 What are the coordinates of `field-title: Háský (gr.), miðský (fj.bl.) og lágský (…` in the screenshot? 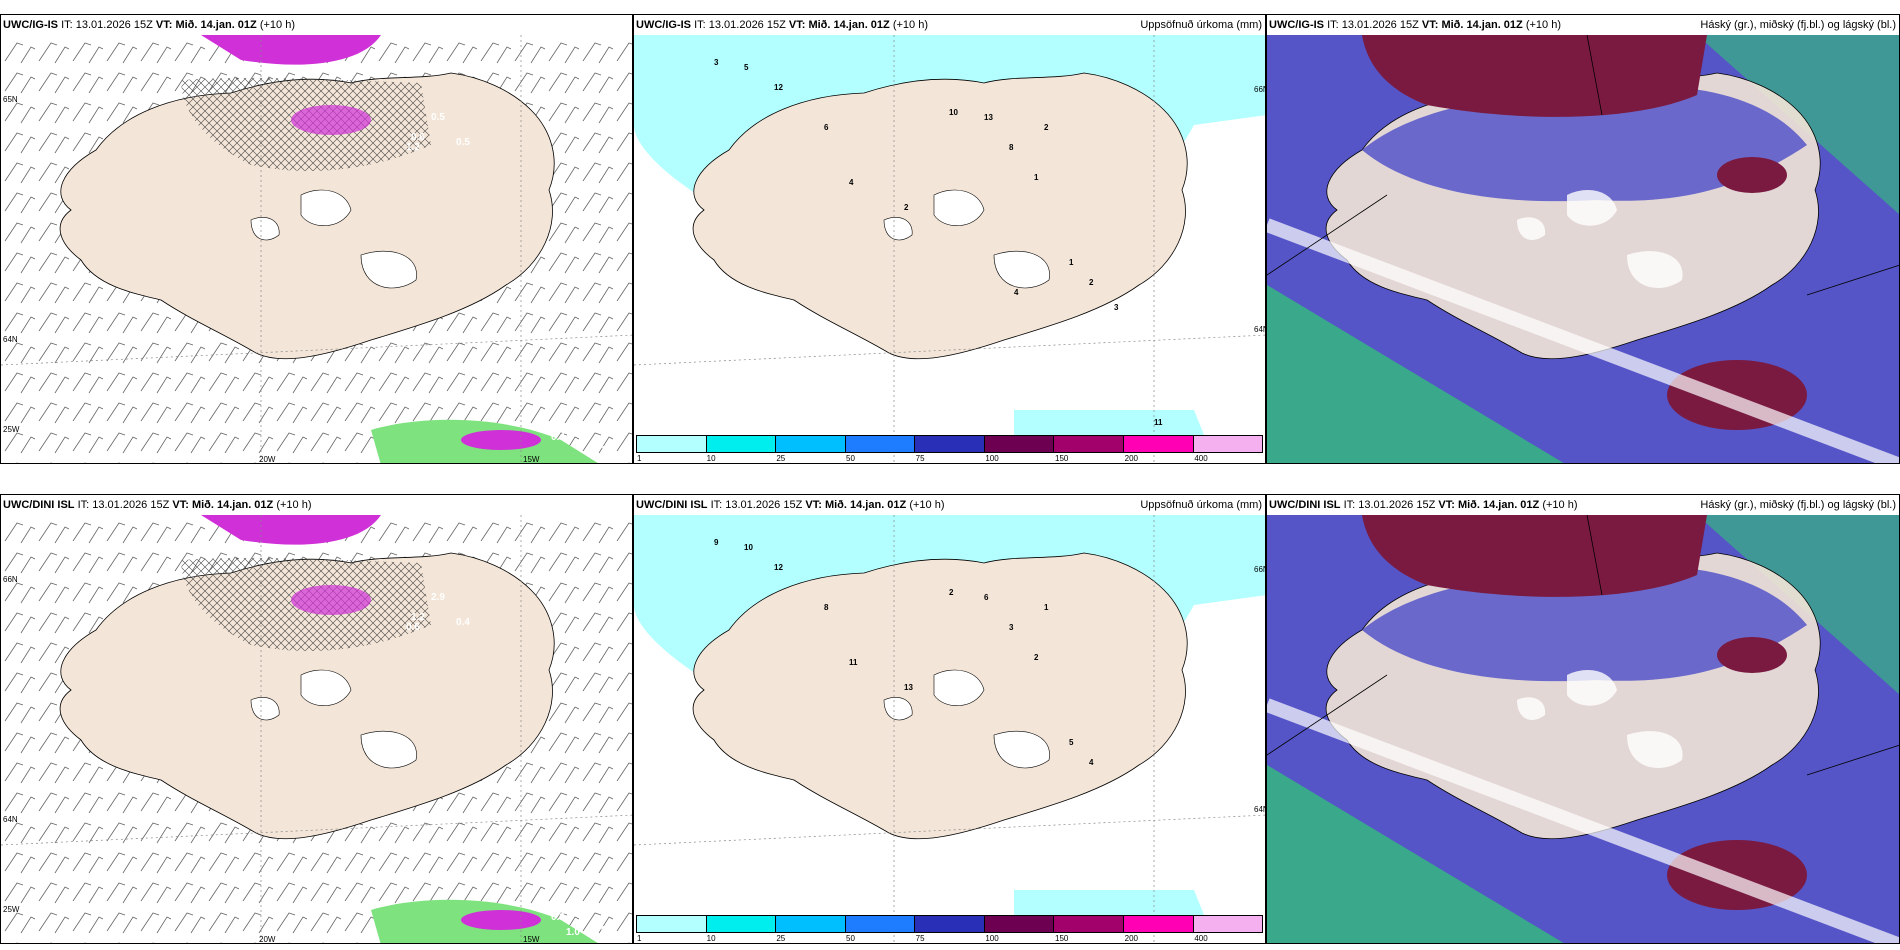 It's located at (1798, 25).